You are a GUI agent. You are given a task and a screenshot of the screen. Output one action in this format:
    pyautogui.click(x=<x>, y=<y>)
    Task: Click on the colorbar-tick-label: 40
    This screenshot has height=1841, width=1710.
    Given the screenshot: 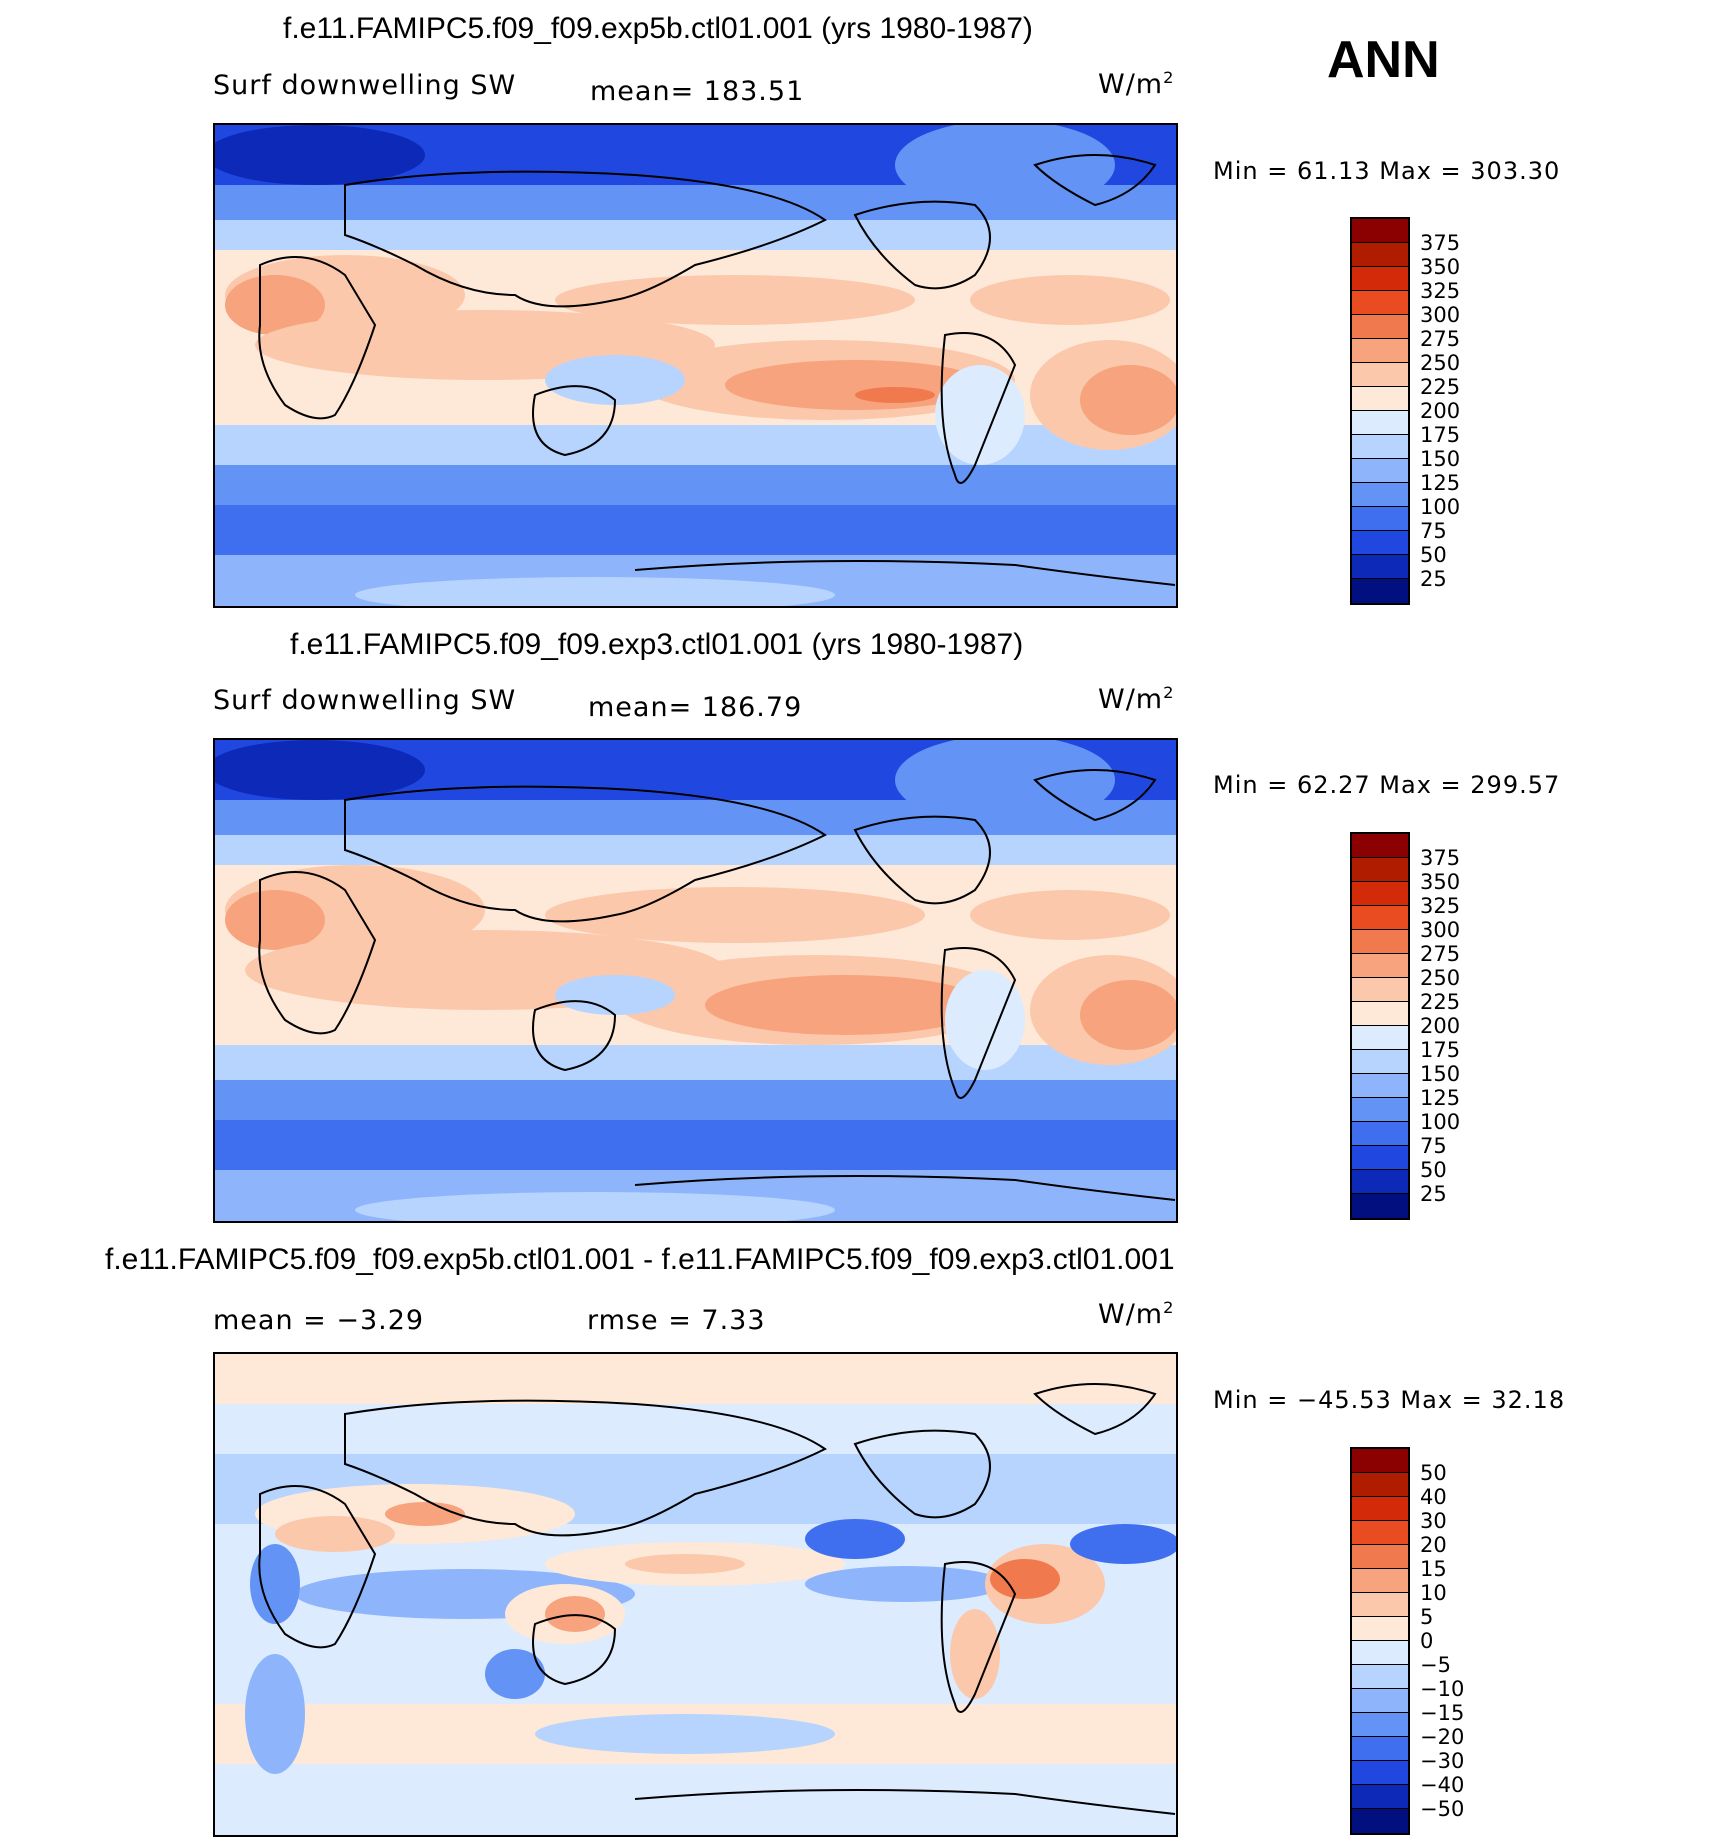 What is the action you would take?
    pyautogui.click(x=1433, y=1497)
    